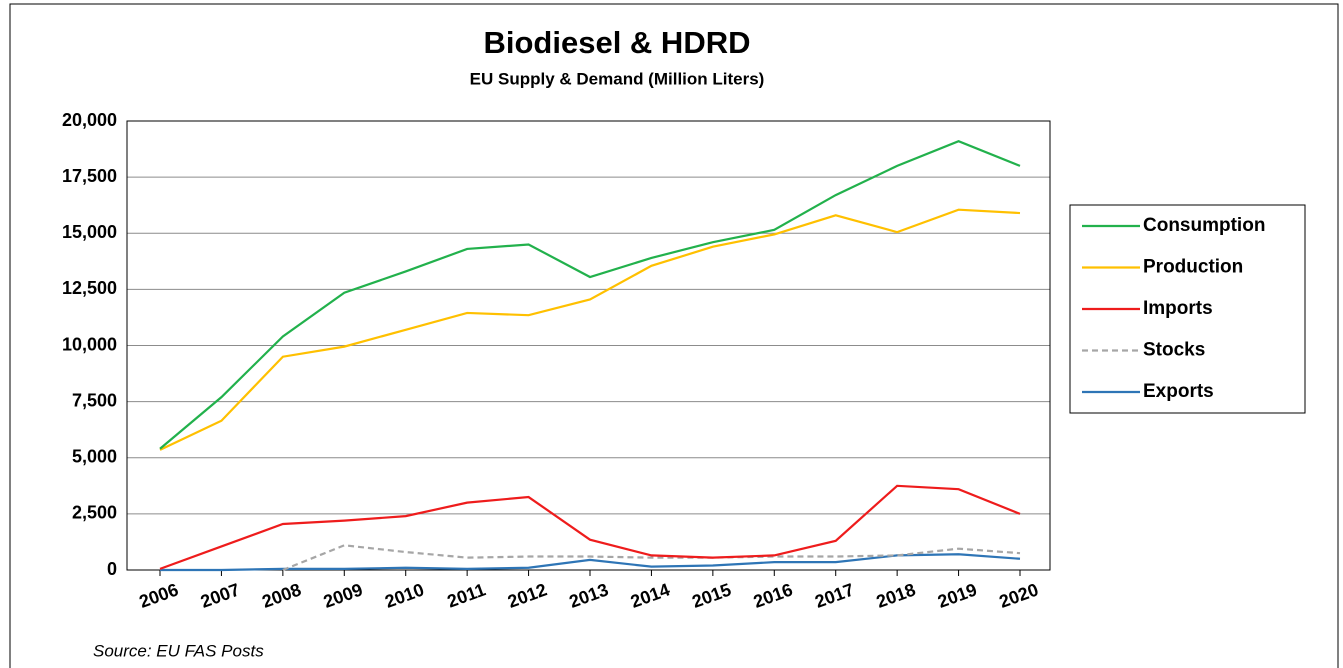 Image resolution: width=1343 pixels, height=668 pixels. I want to click on y-tick-label: 17,500, so click(89, 176).